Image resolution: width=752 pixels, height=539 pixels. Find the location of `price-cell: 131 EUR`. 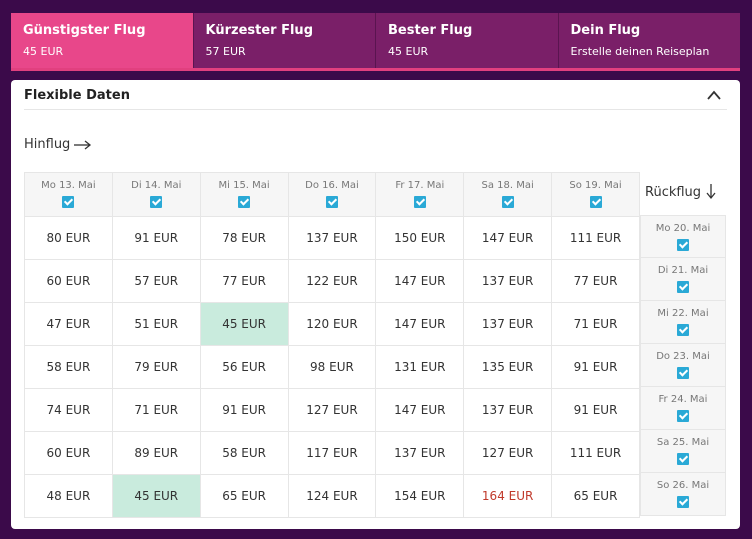

price-cell: 131 EUR is located at coordinates (420, 367).